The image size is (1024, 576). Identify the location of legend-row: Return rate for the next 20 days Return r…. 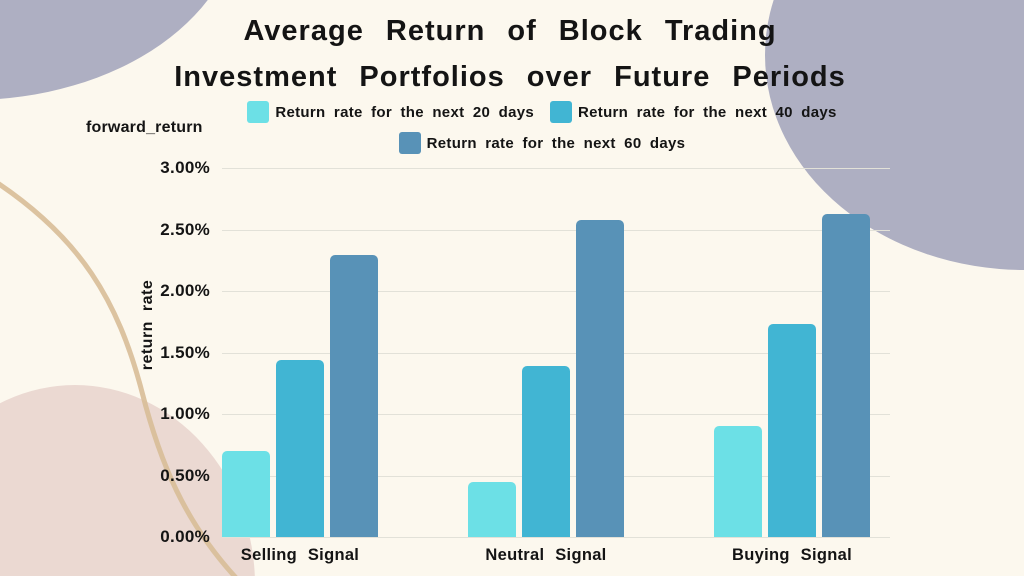
(541, 112).